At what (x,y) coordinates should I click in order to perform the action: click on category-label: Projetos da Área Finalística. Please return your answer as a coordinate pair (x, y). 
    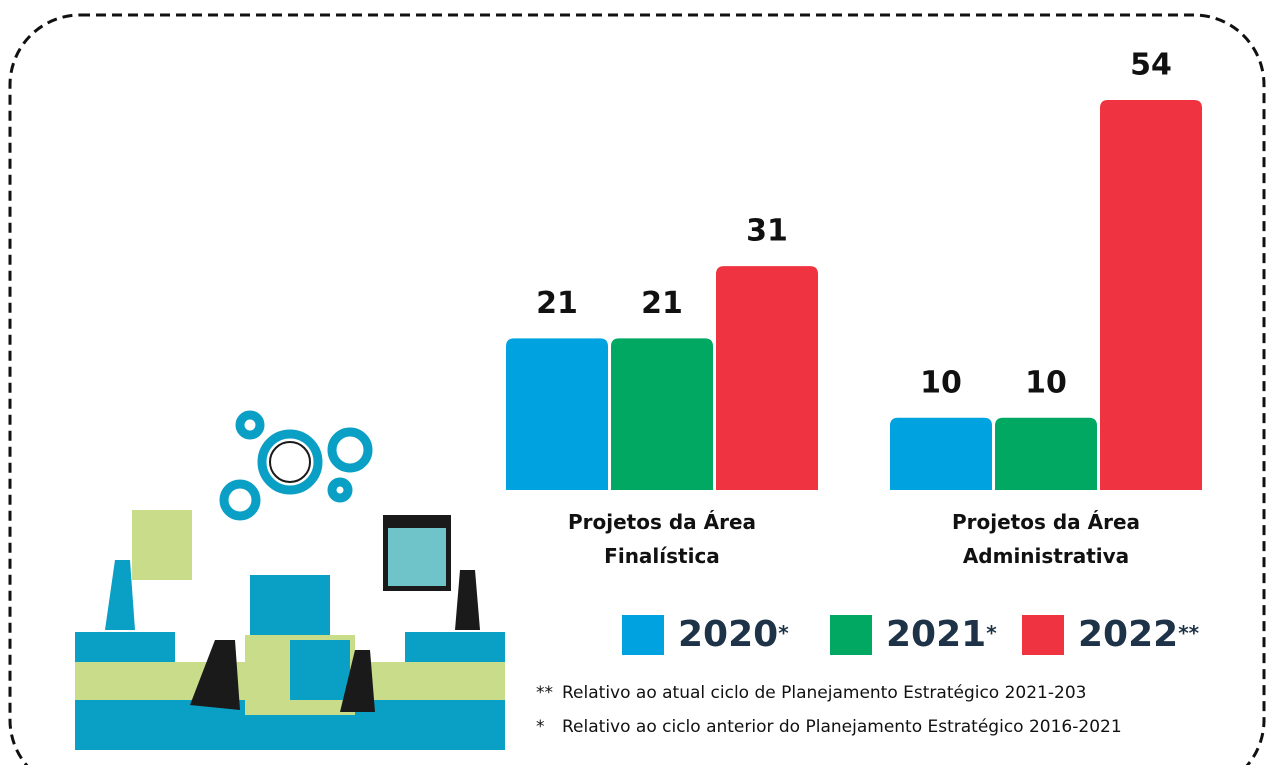
    Looking at the image, I should click on (662, 539).